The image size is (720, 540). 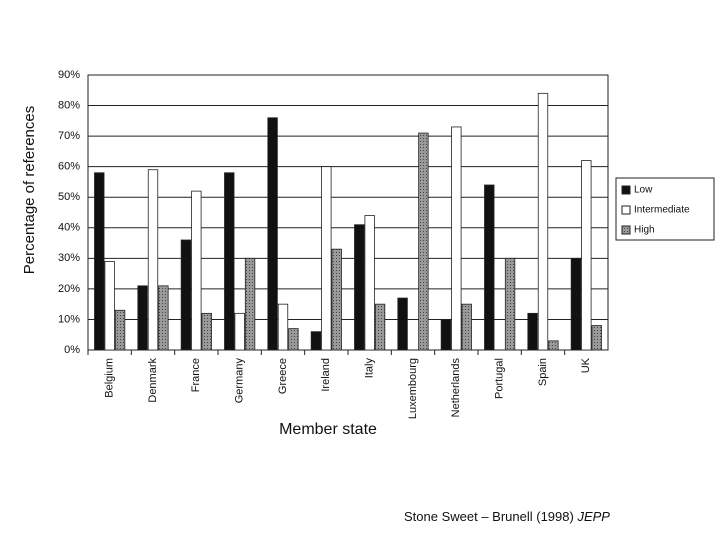 I want to click on x-tick-label: Italy, so click(x=370, y=368).